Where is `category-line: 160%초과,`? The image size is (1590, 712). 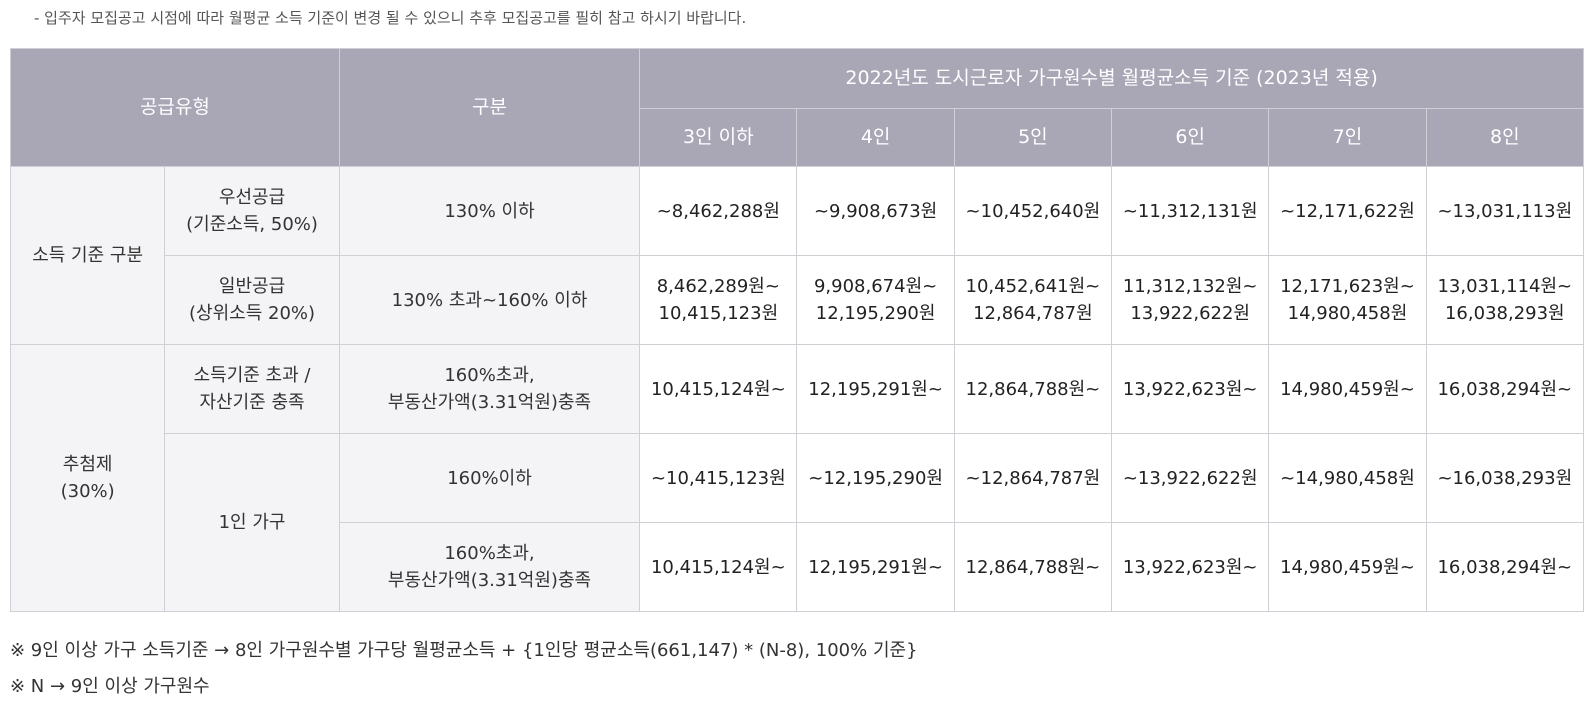
category-line: 160%초과, is located at coordinates (489, 375).